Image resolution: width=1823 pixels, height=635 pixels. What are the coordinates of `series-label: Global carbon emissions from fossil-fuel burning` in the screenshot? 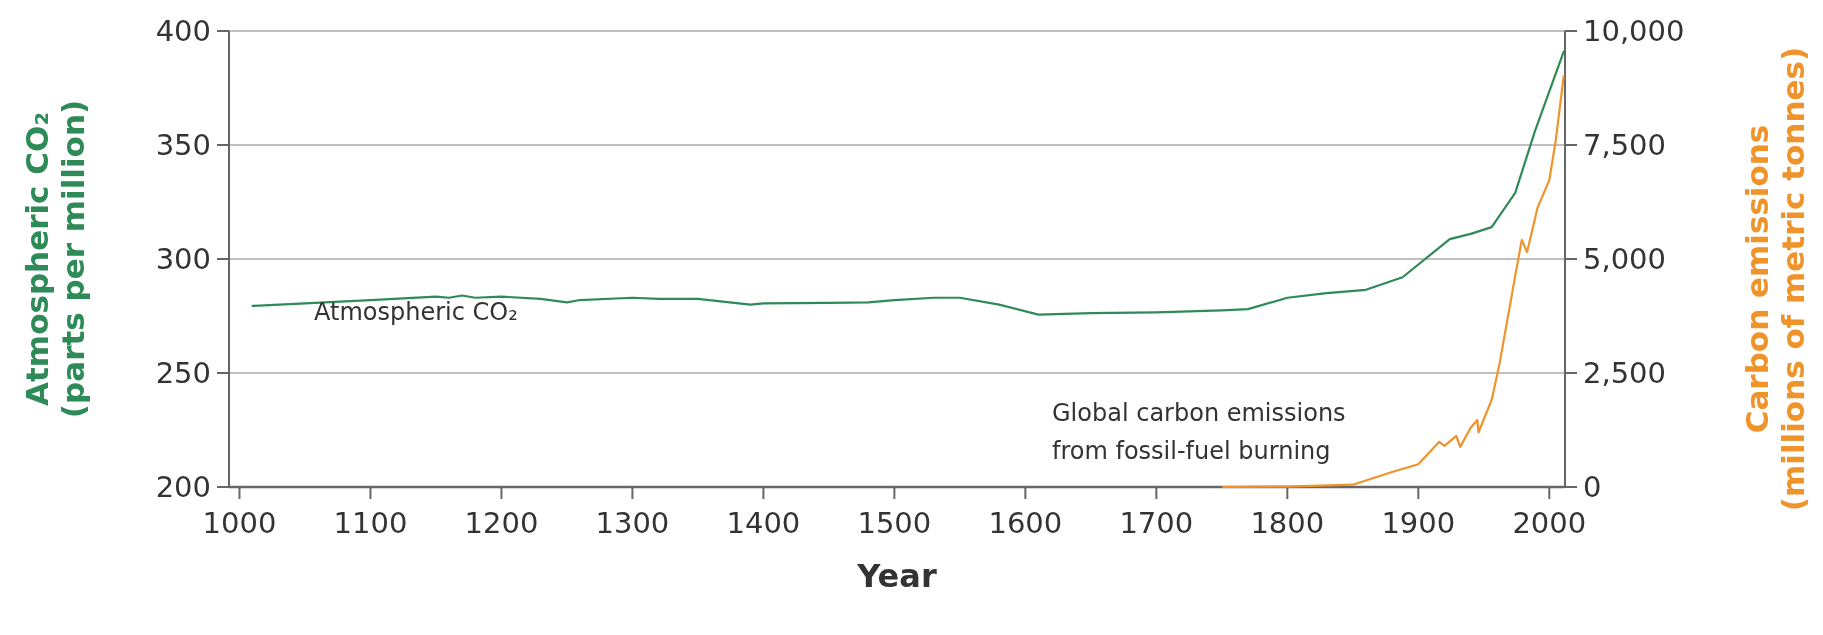 It's located at (1199, 432).